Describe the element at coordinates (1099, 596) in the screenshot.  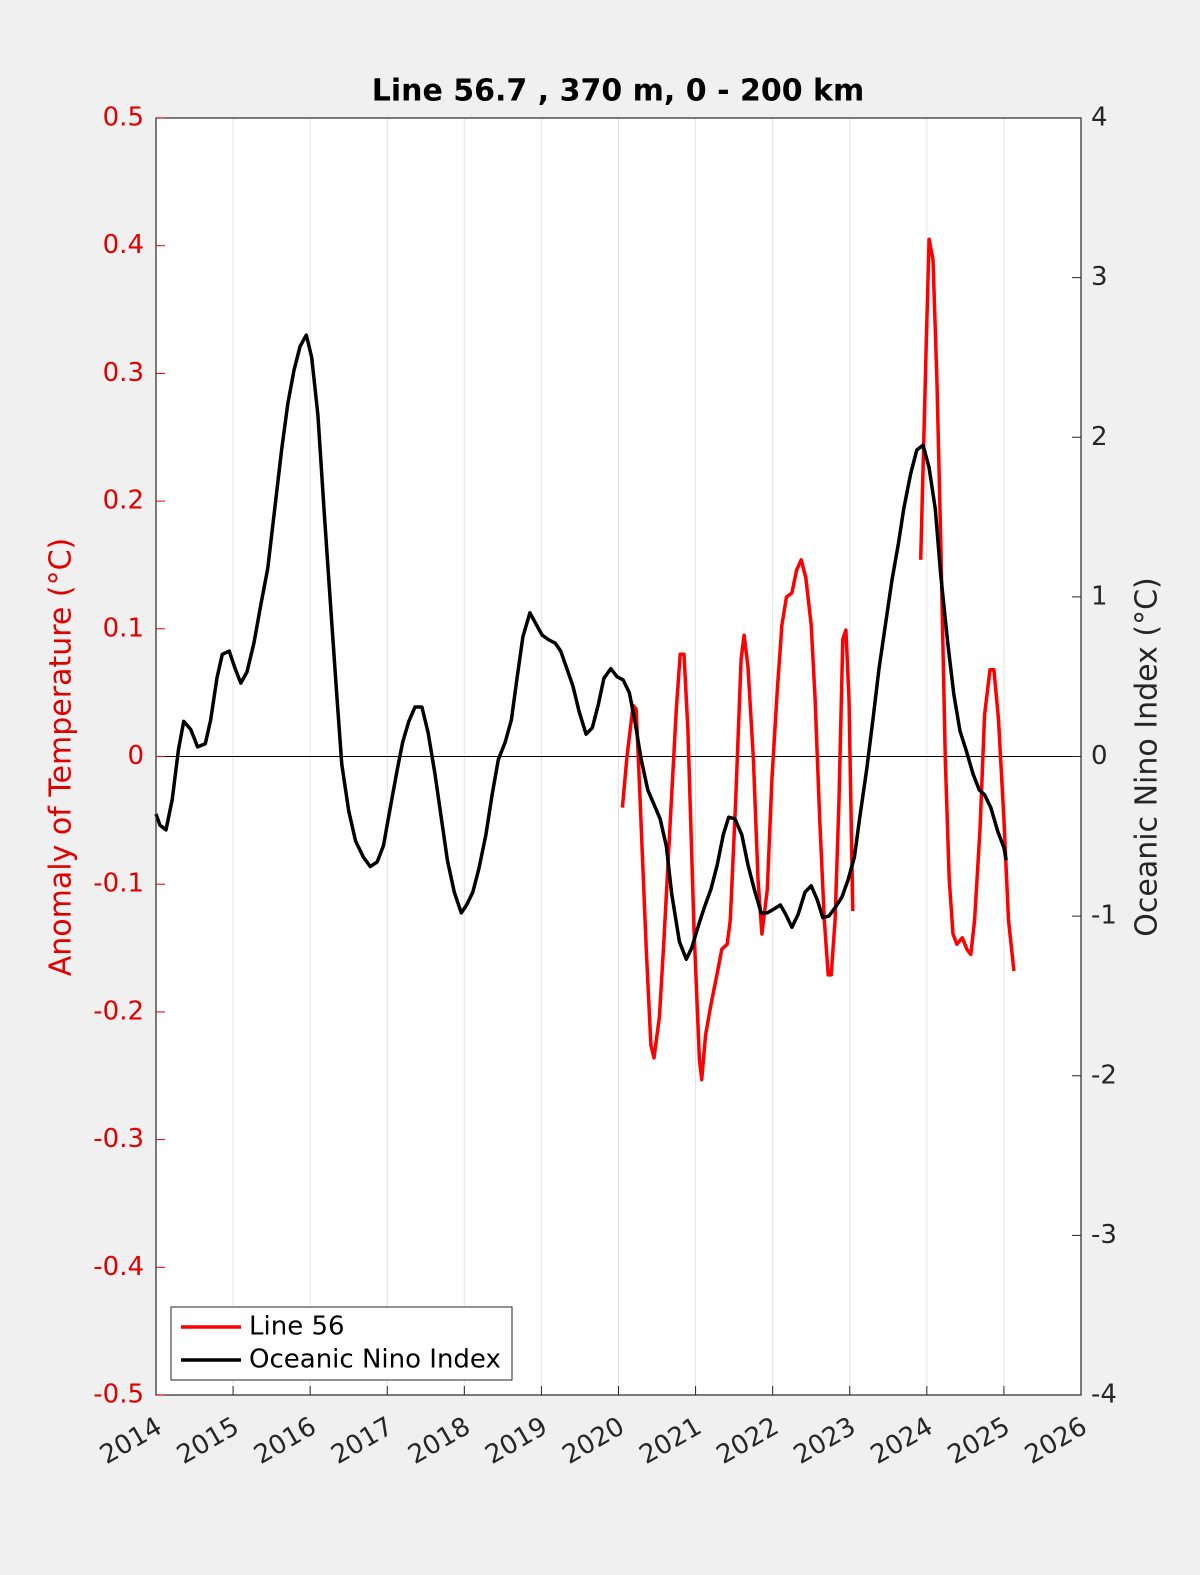
I see `y2-tick-label: 1` at that location.